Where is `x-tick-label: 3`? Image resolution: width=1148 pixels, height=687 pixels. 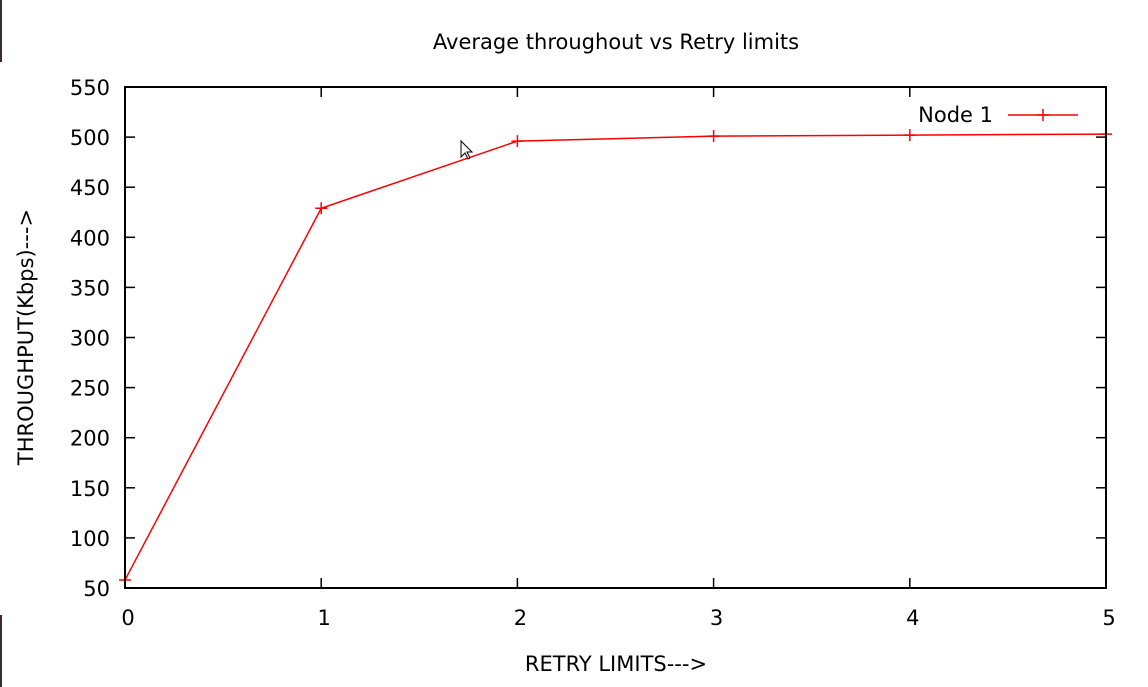
x-tick-label: 3 is located at coordinates (716, 618).